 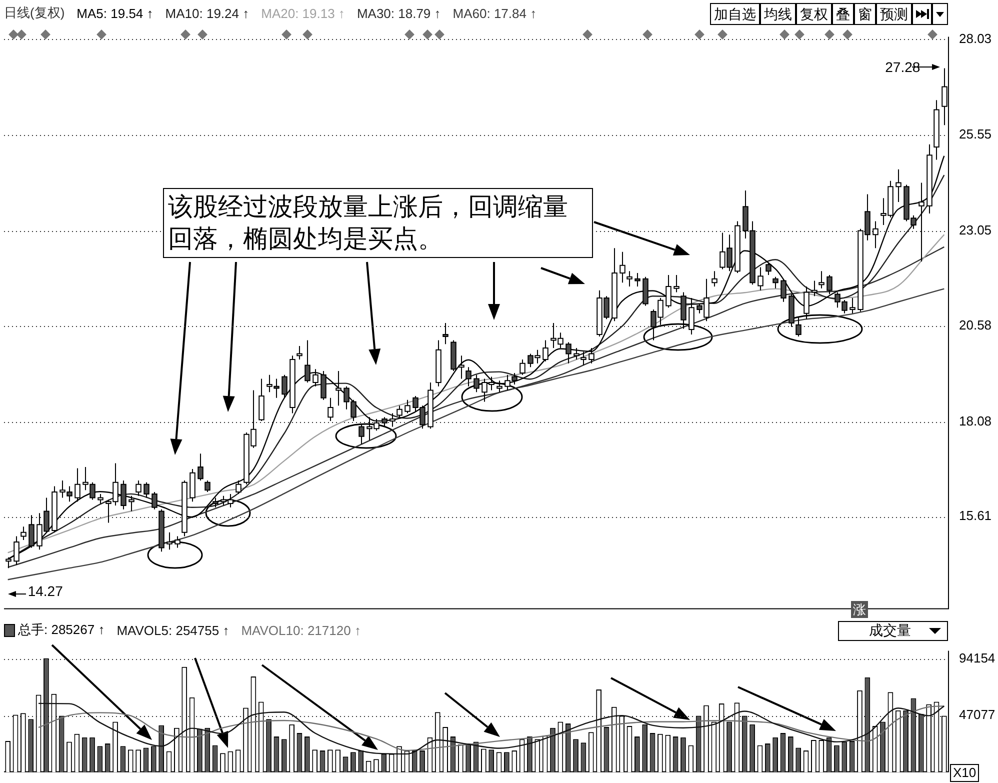 What do you see at coordinates (398, 13) in the screenshot?
I see `text: MA30: 18.79 ↑` at bounding box center [398, 13].